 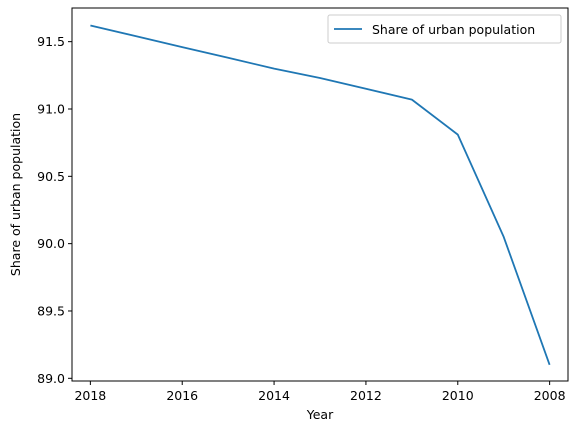 I want to click on x-axis-label: Year, so click(x=320, y=414).